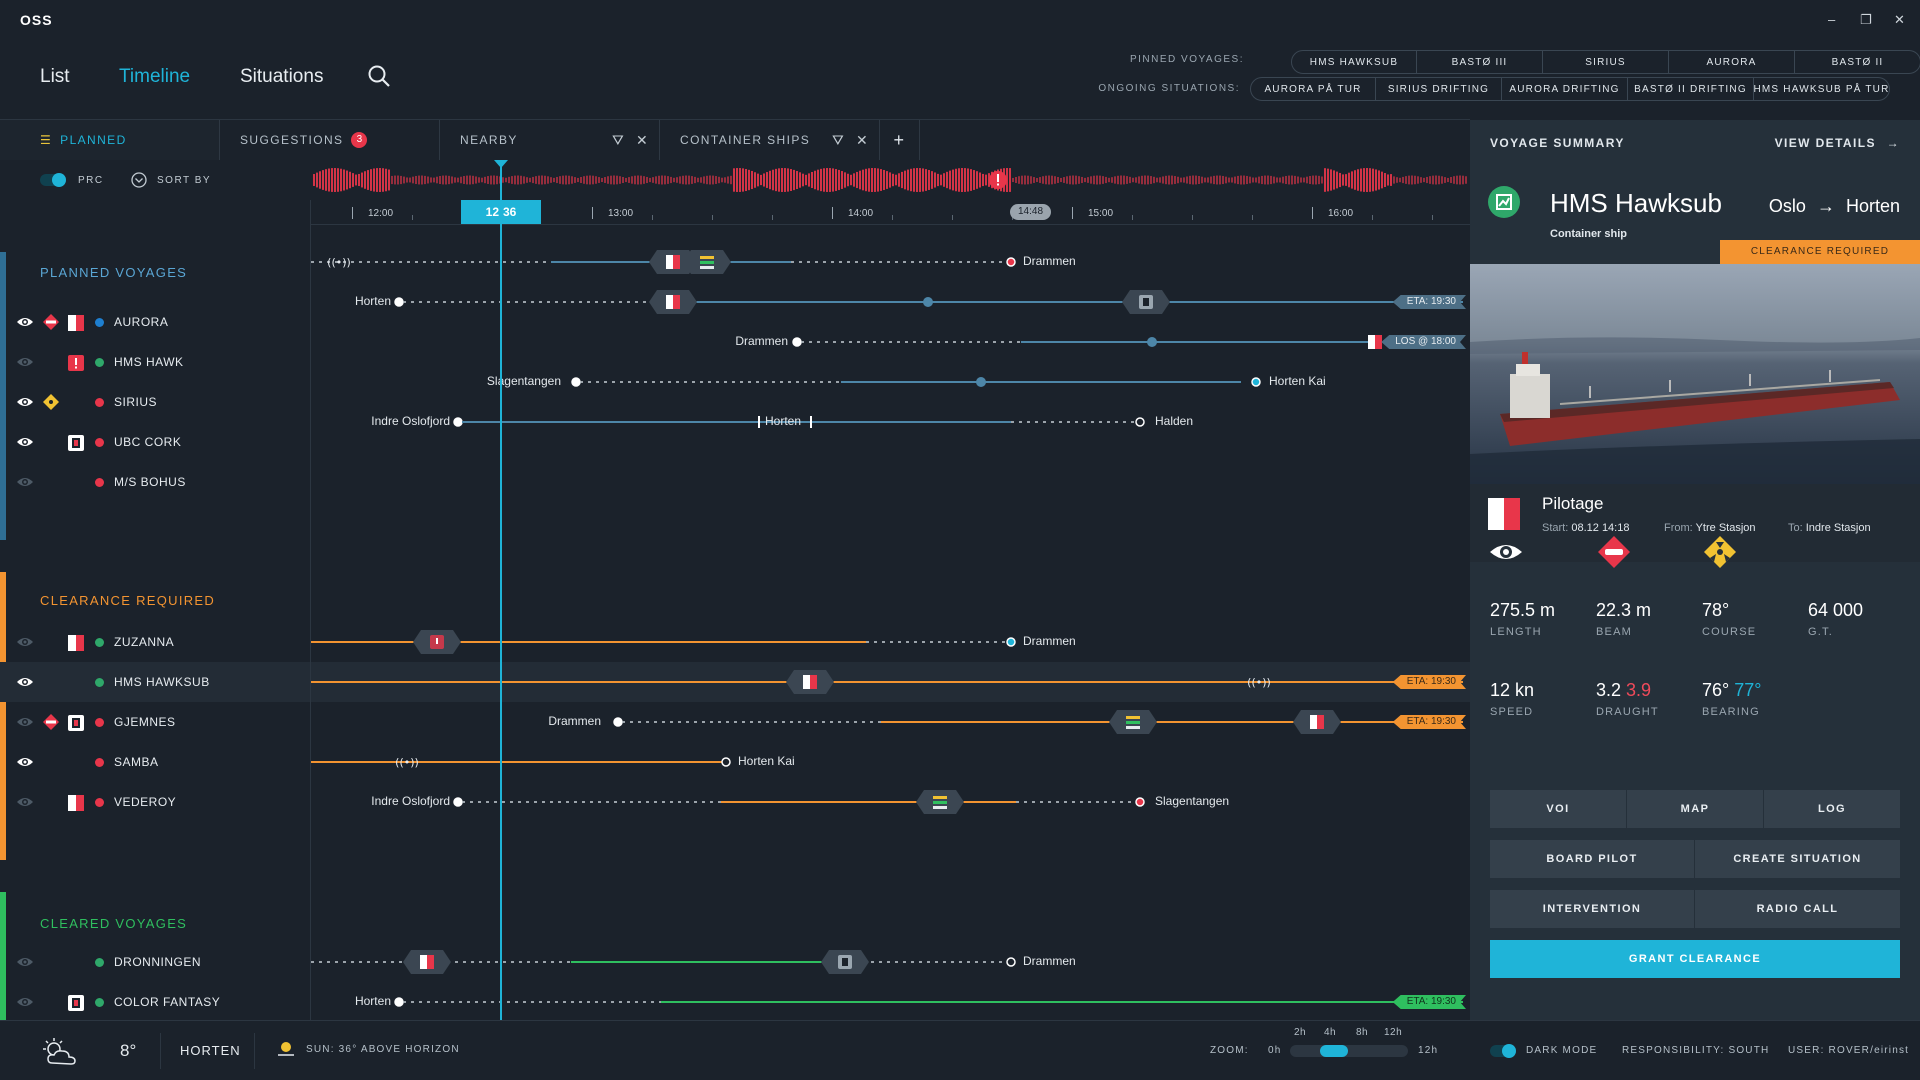 This screenshot has width=1920, height=1080. Describe the element at coordinates (735, 119) in the screenshot. I see `divider` at that location.